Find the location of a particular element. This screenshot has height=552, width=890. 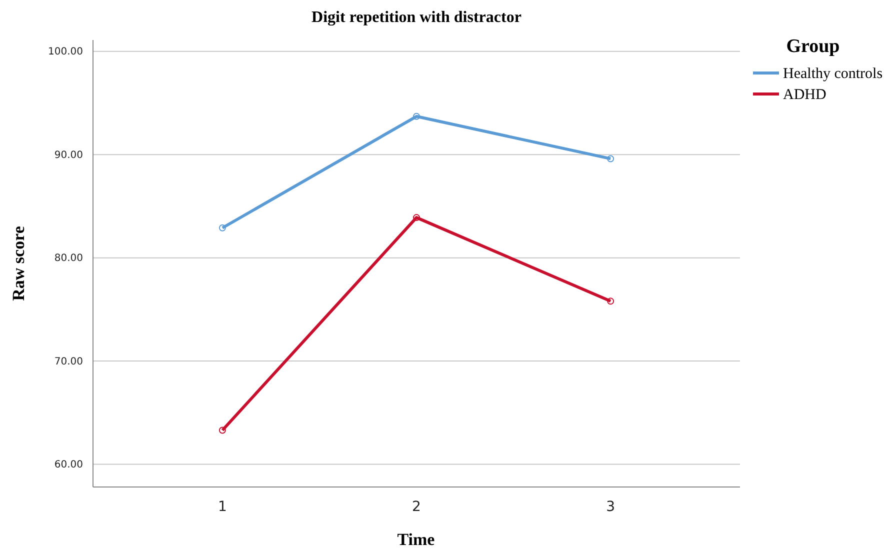

x-tick-label: 3 is located at coordinates (611, 506).